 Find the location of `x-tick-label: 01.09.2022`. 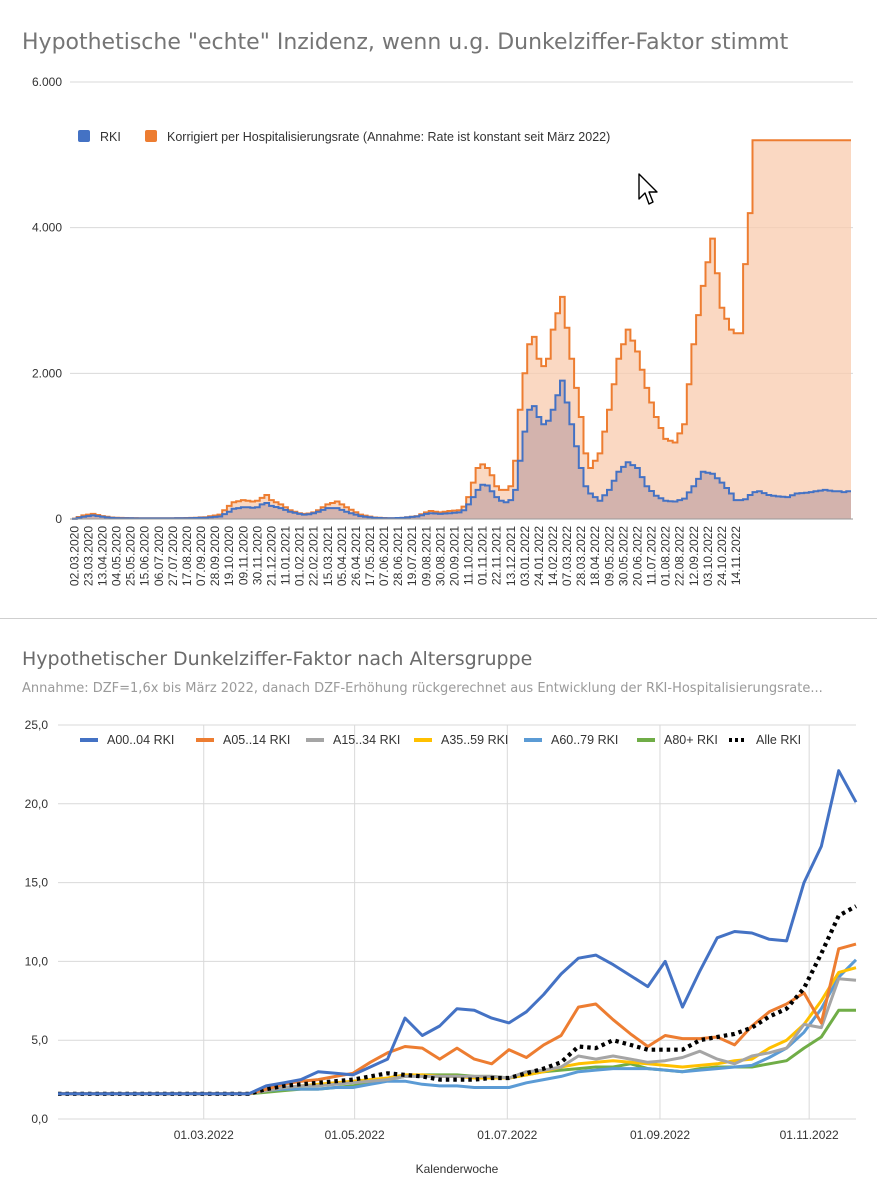

x-tick-label: 01.09.2022 is located at coordinates (660, 1135).